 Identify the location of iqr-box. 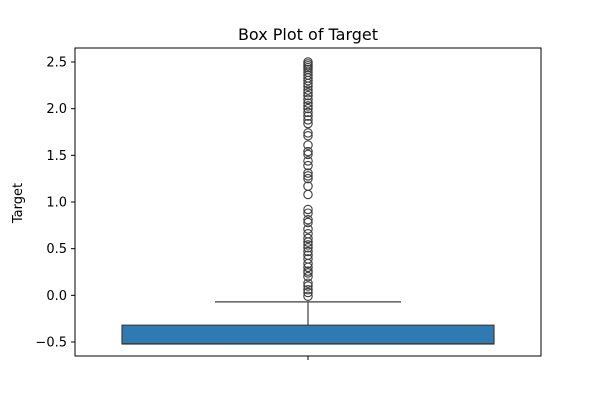
(308, 334).